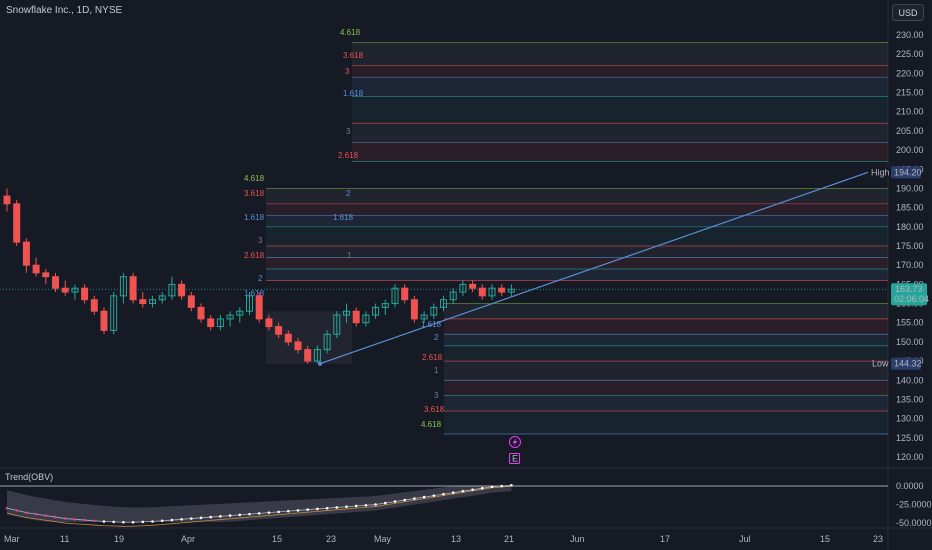  I want to click on price-tick-label: 190.00, so click(910, 188).